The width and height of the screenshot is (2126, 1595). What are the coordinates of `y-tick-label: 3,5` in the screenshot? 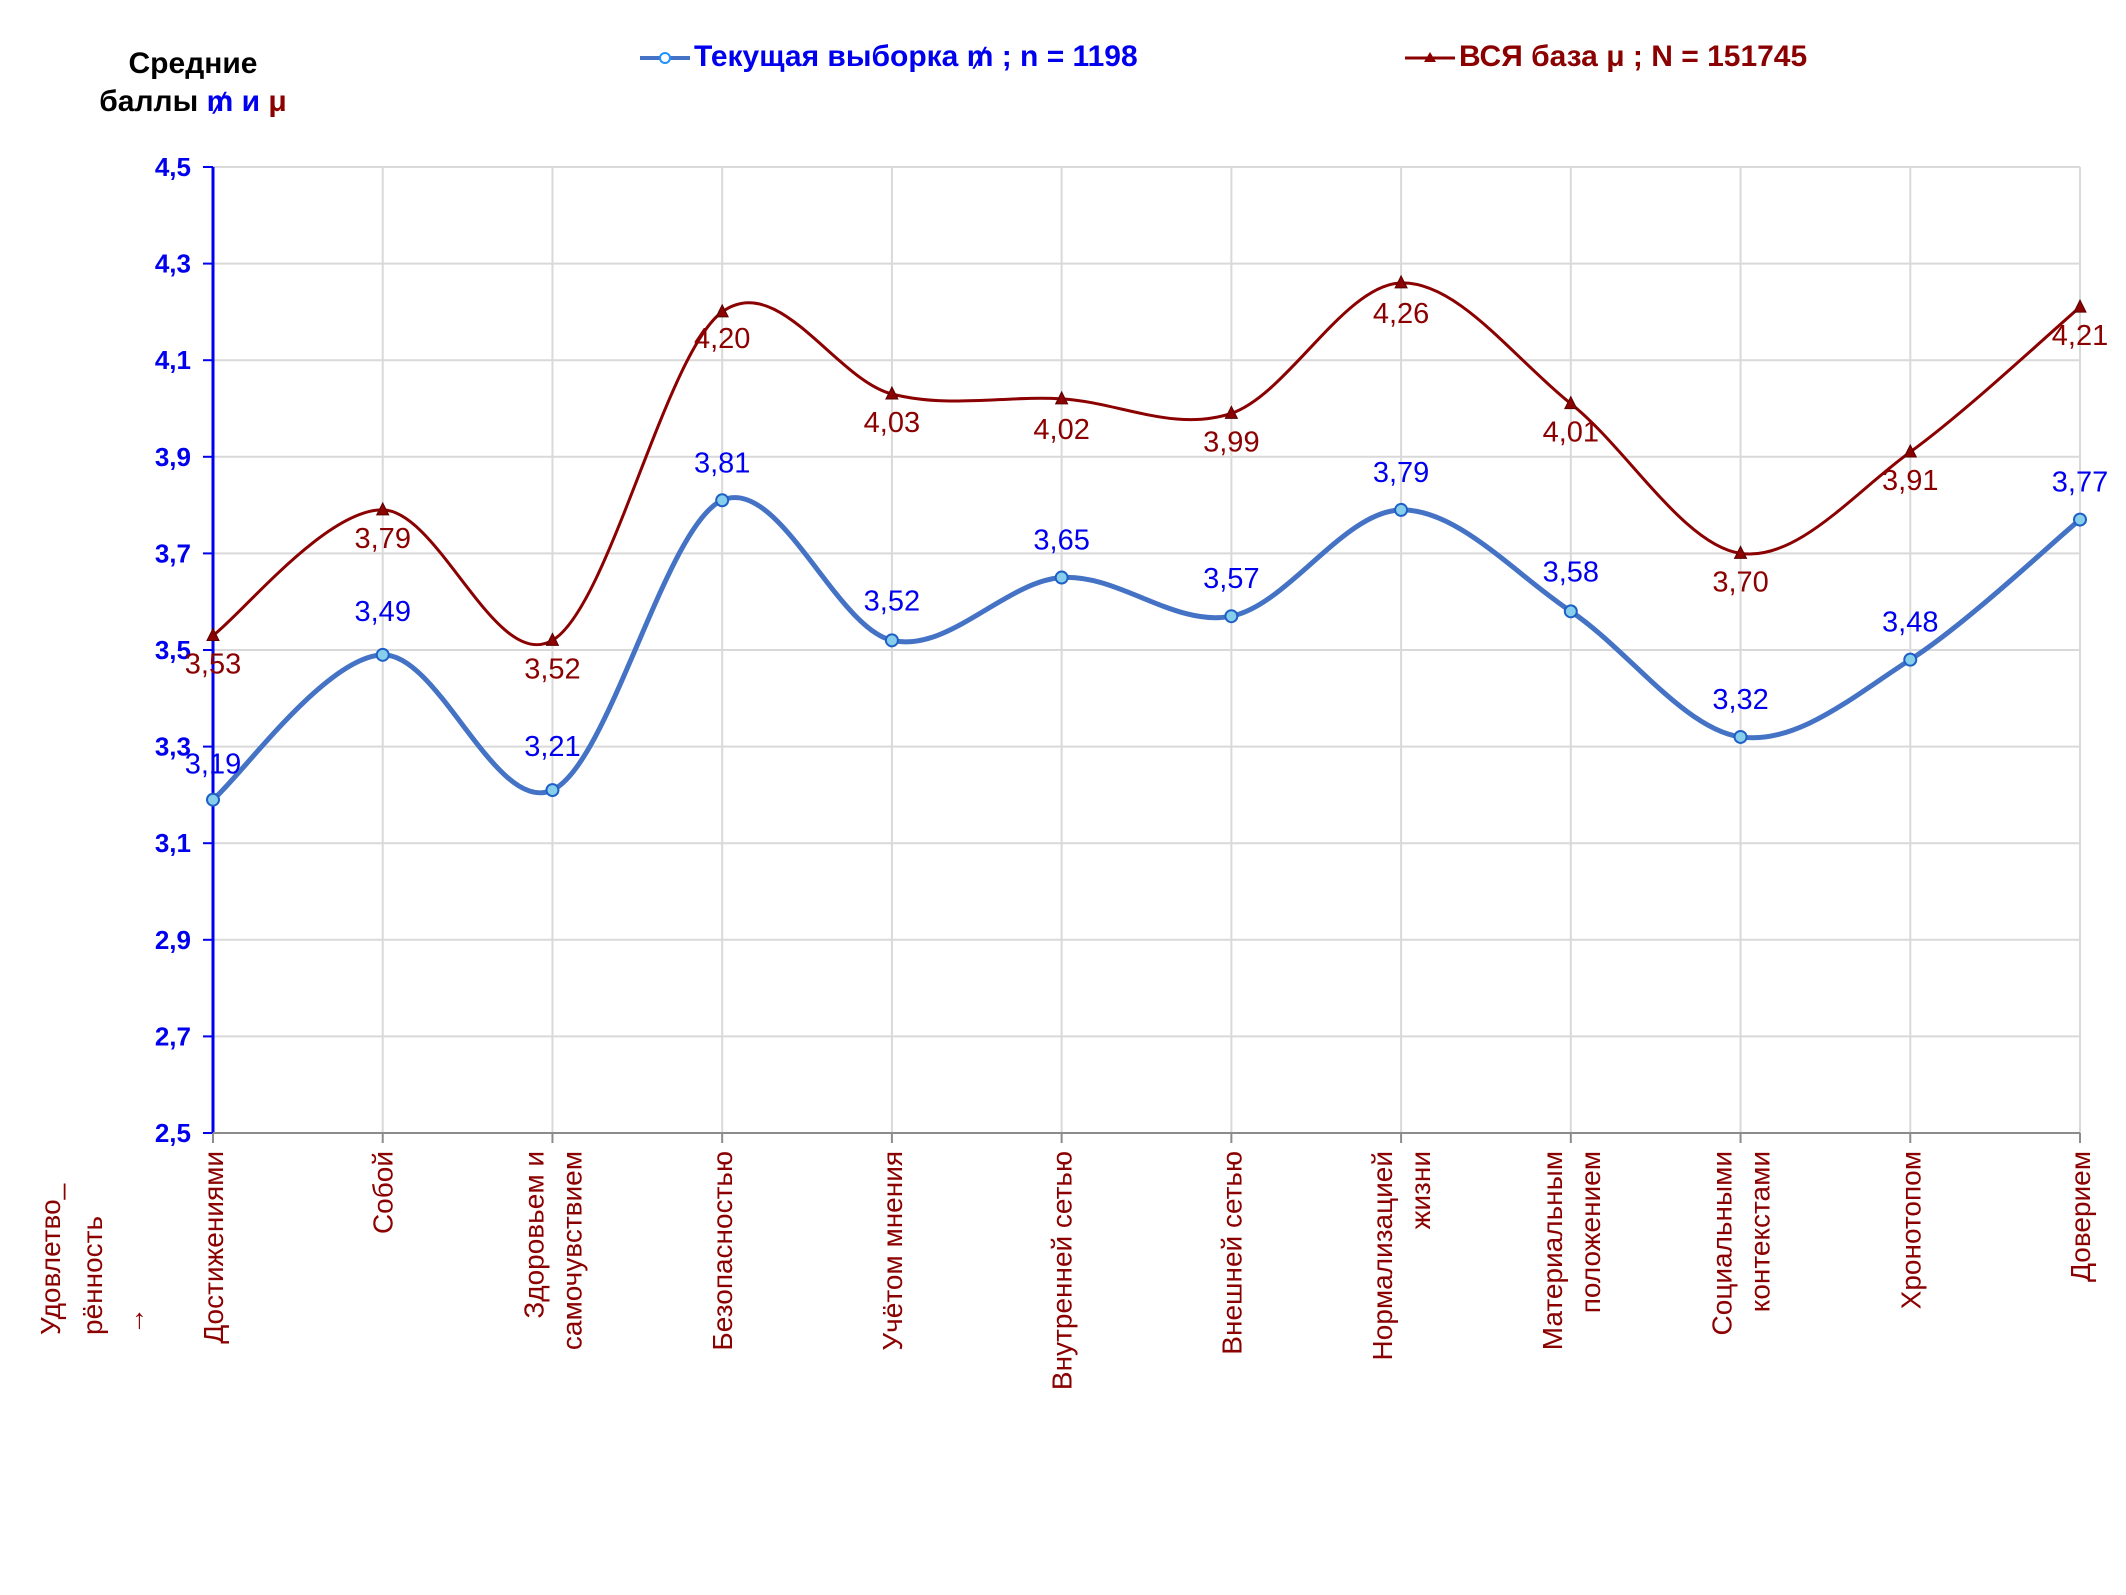 It's located at (173, 650).